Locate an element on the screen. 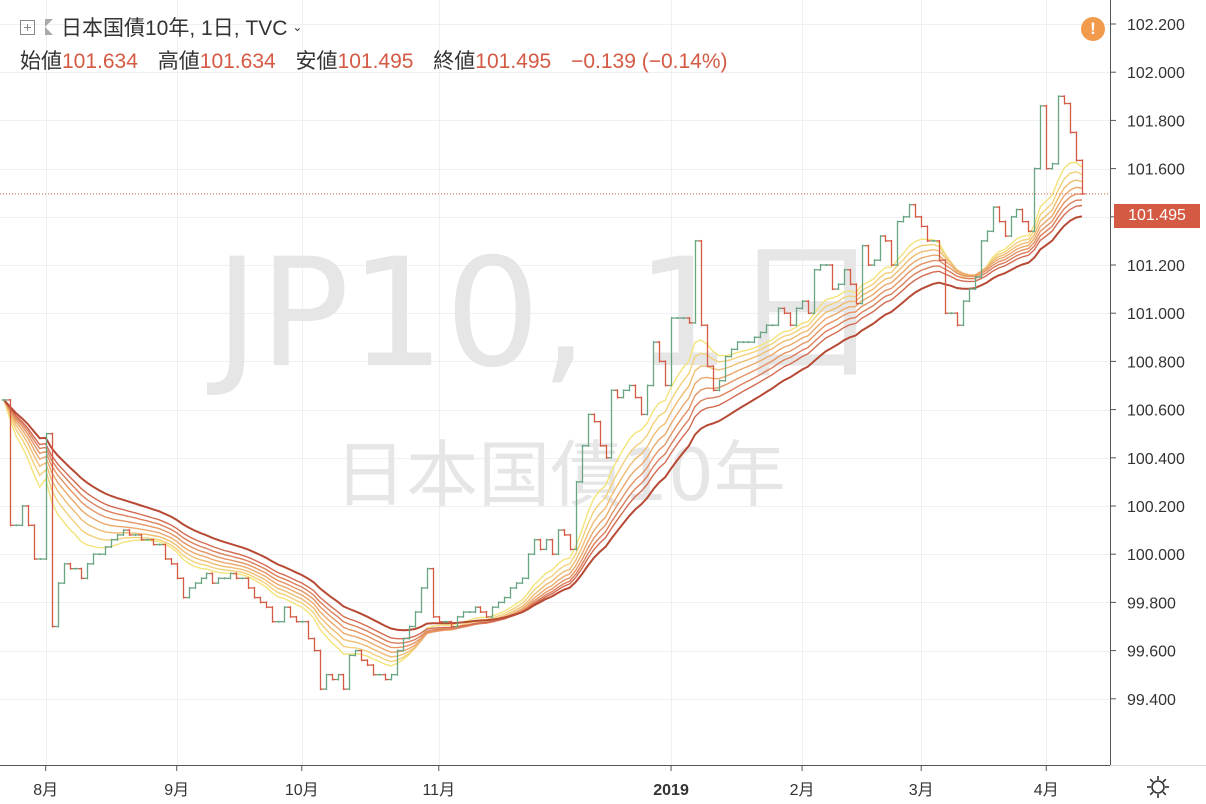 The image size is (1206, 804). x-tick-label: 8月 is located at coordinates (45, 790).